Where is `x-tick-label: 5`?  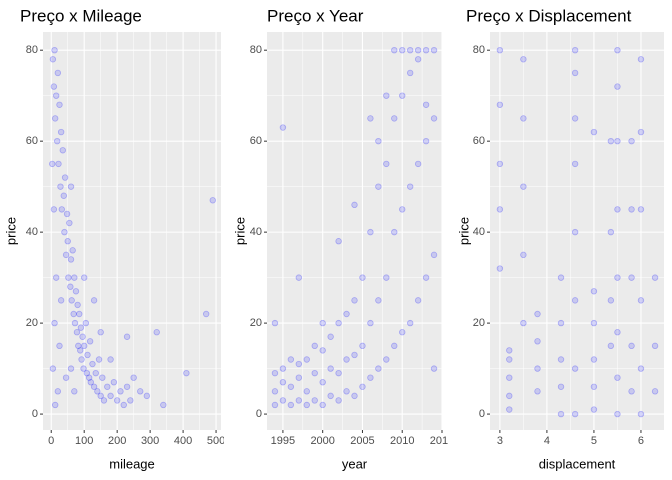
x-tick-label: 5 is located at coordinates (594, 441).